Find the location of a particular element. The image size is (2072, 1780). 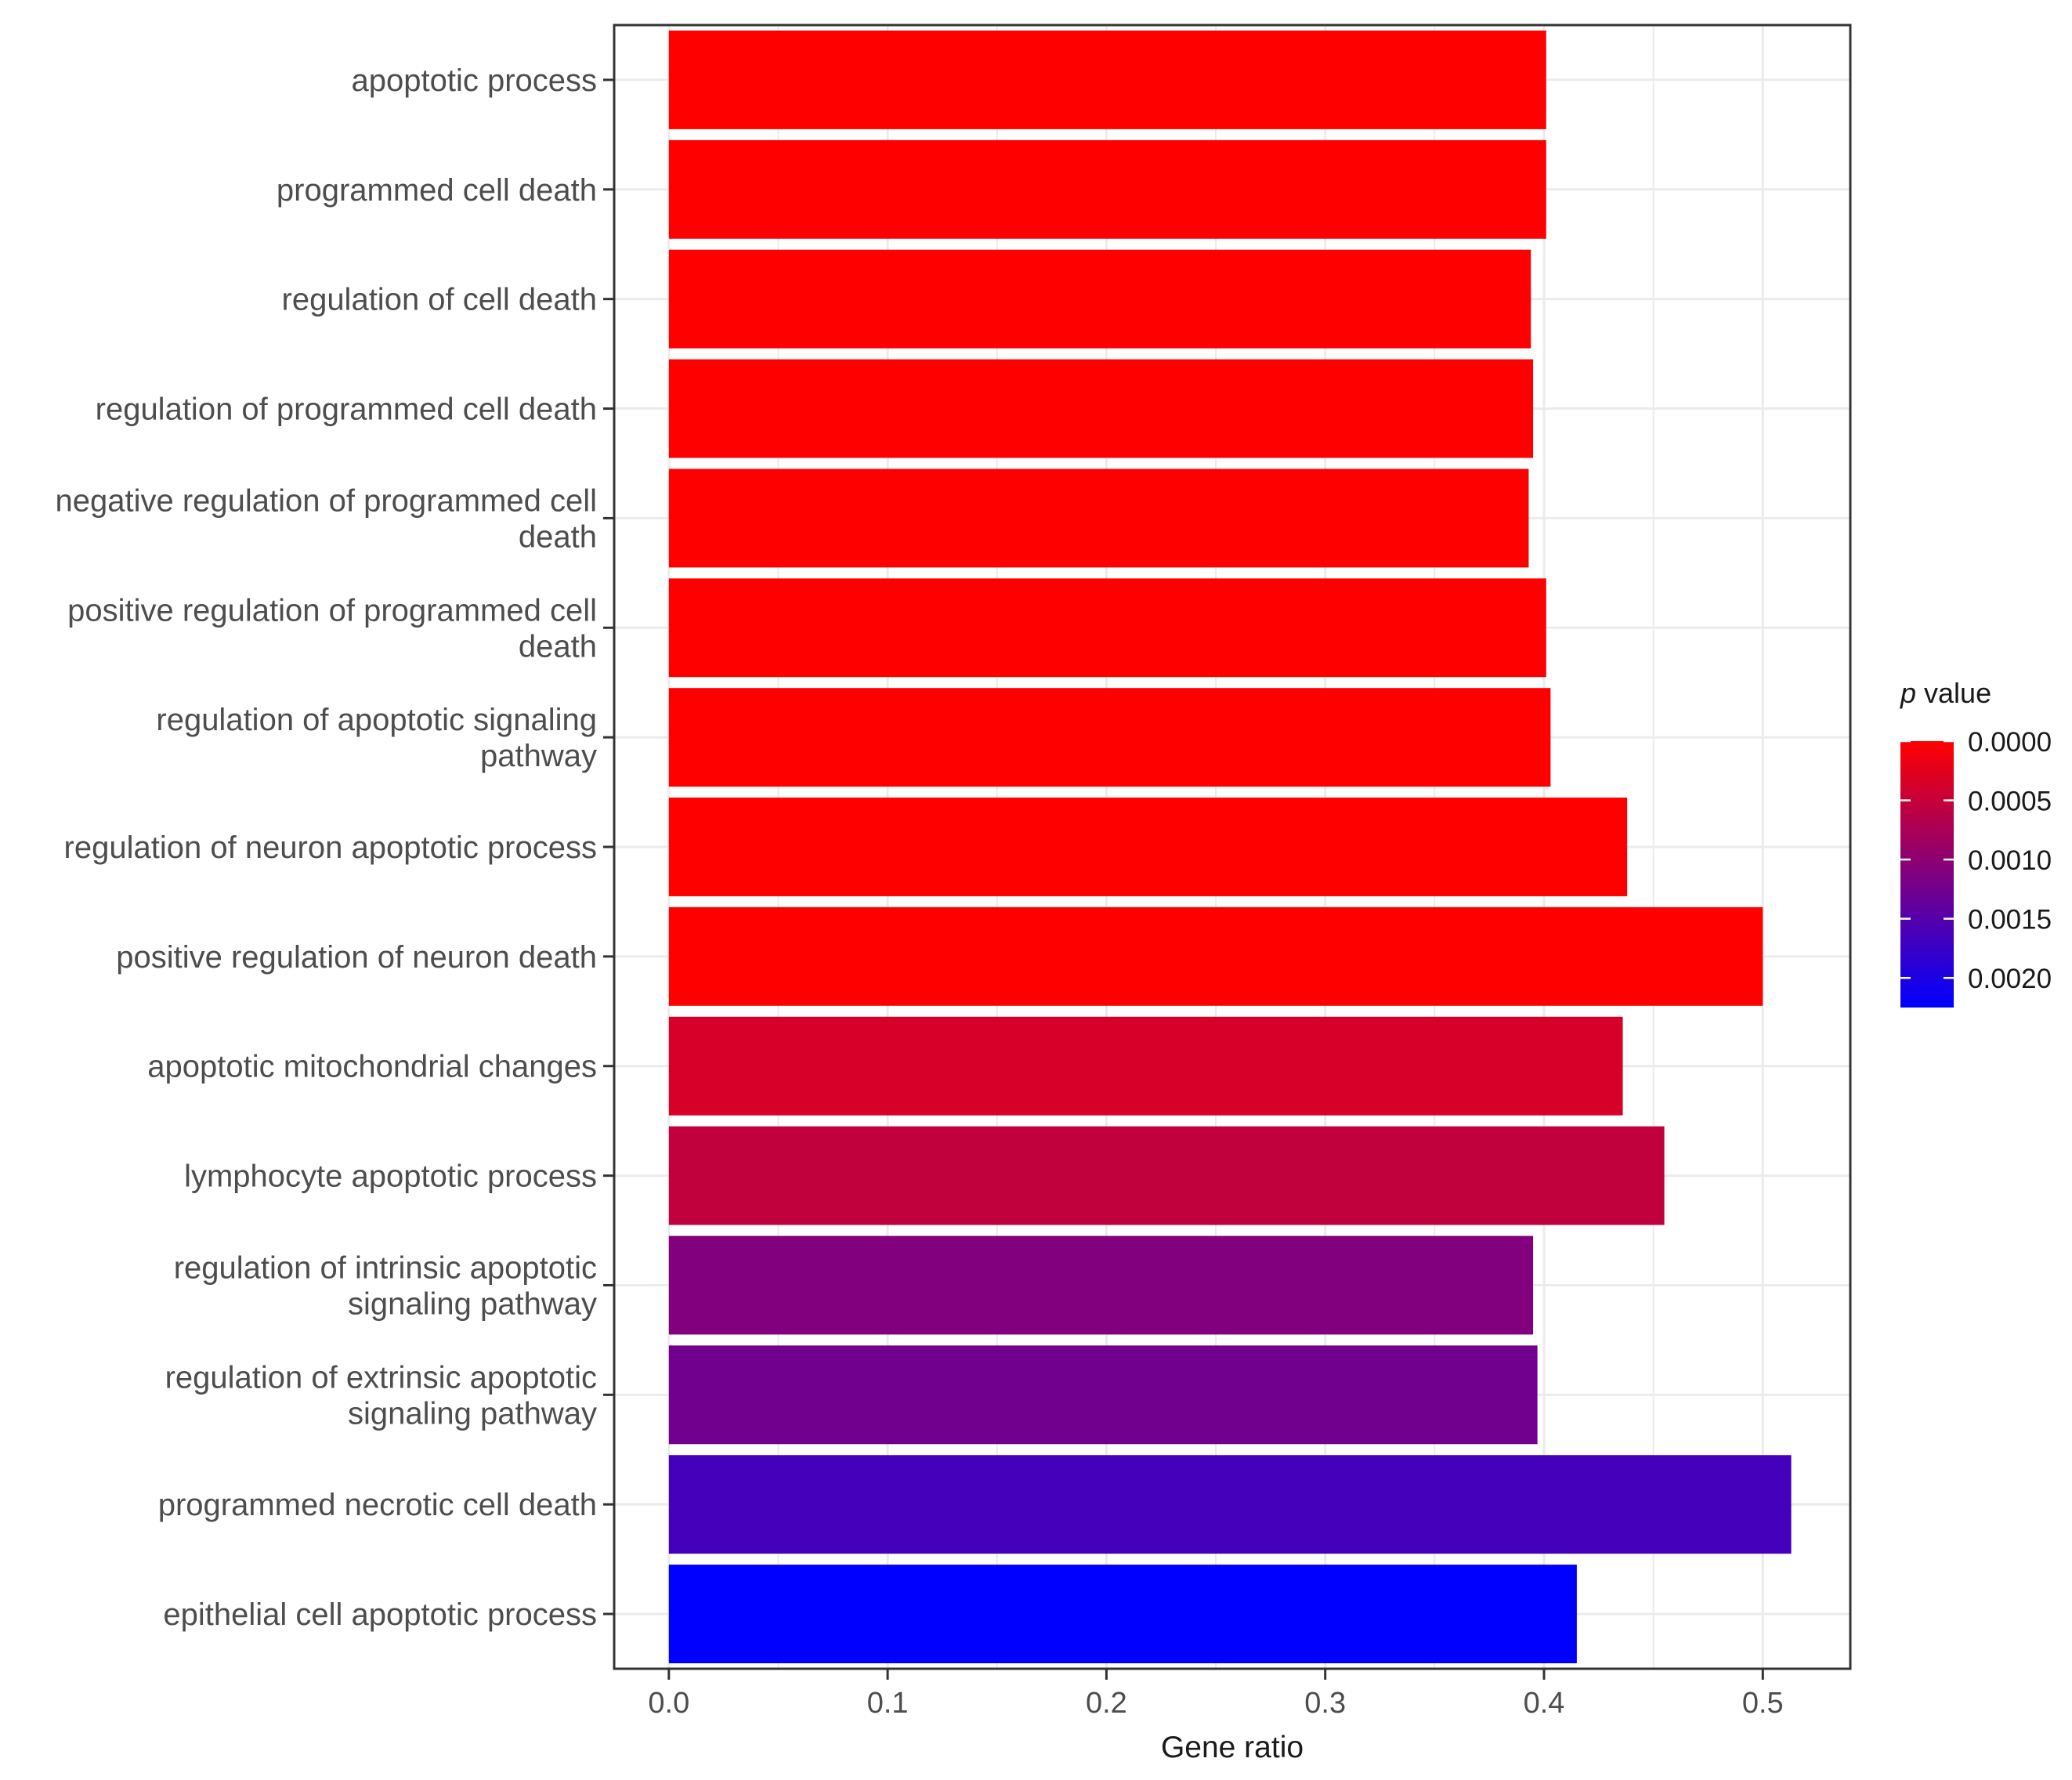

legend-label: 0.0005 is located at coordinates (2010, 802).